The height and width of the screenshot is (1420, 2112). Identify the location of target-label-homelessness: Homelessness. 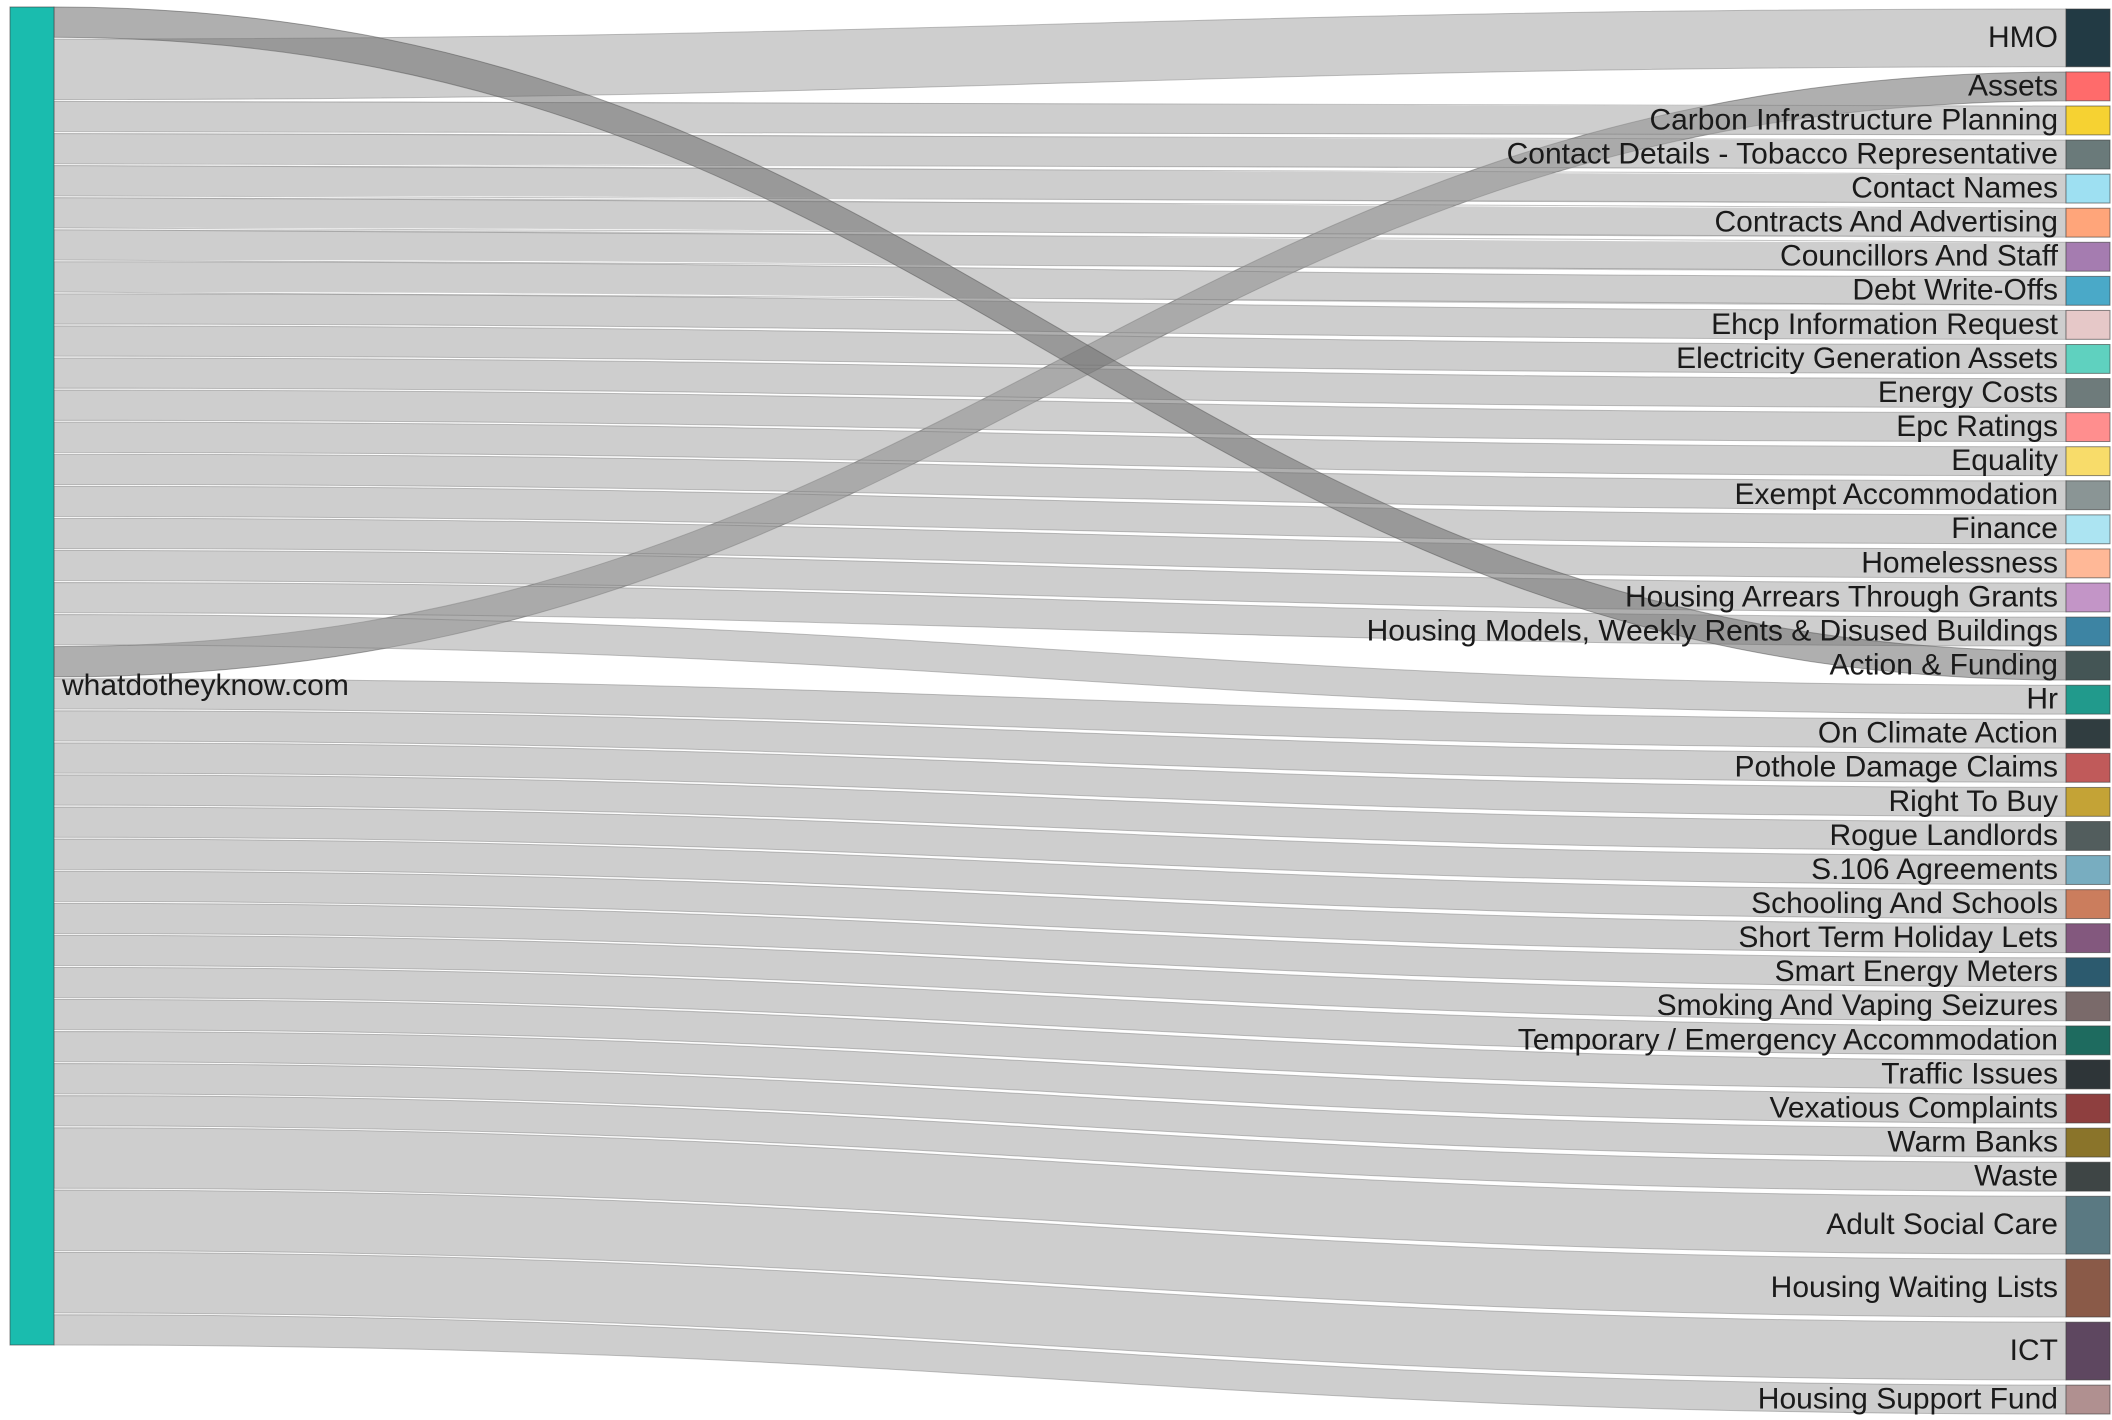
(1959, 562).